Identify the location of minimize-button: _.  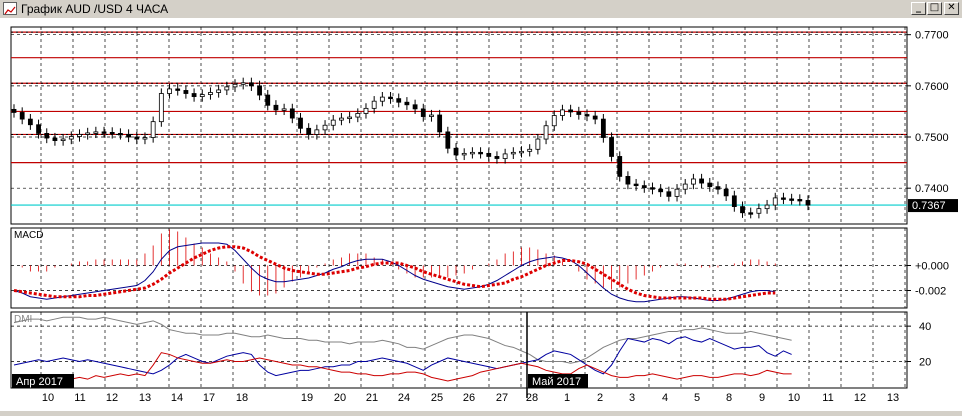
(918, 8).